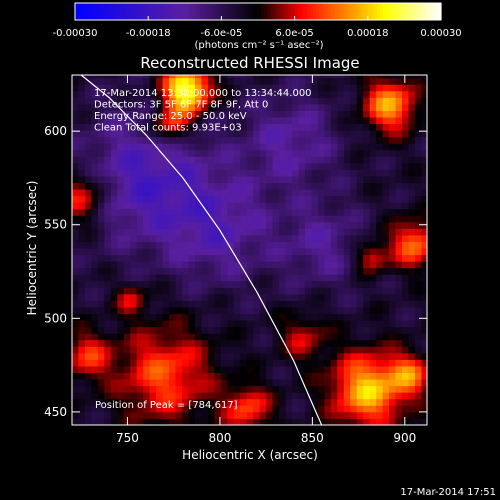  I want to click on colorbar-tick-label: -0.00030, so click(75, 33).